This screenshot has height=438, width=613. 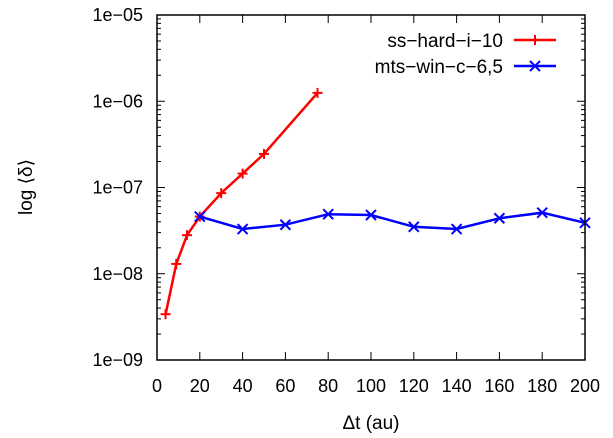 What do you see at coordinates (457, 386) in the screenshot?
I see `x-tick-label: 140` at bounding box center [457, 386].